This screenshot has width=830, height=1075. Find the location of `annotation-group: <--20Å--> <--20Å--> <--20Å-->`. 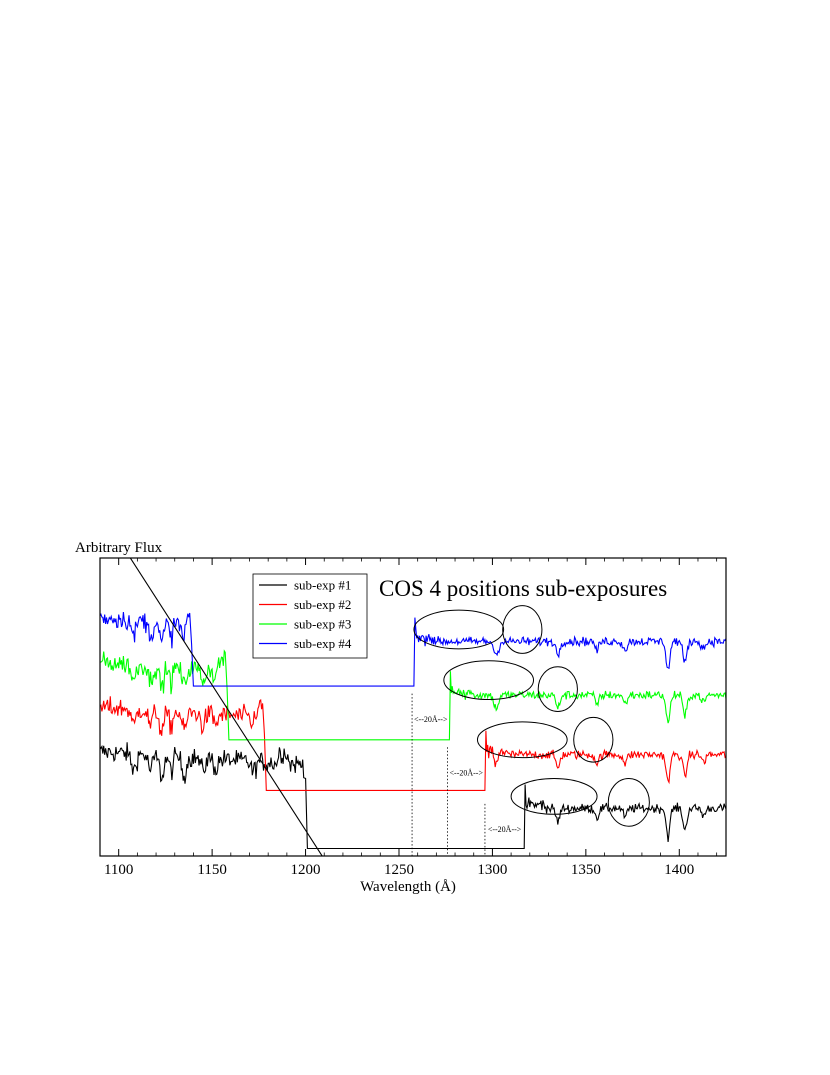

annotation-group: <--20Å--> <--20Å--> <--20Å--> is located at coordinates (466, 774).